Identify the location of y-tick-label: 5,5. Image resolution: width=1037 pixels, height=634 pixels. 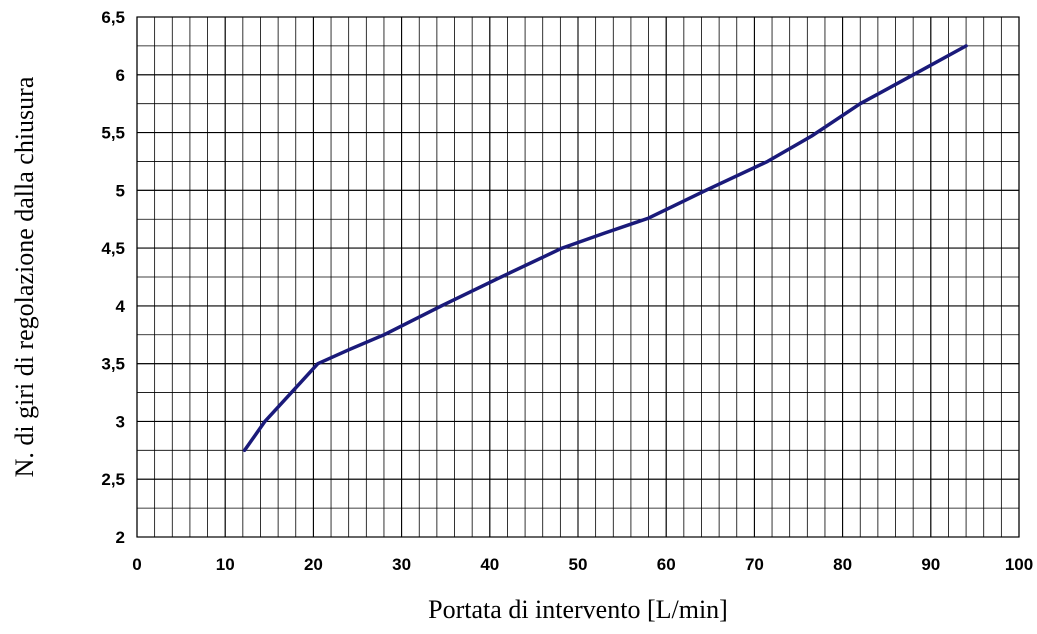
(113, 133).